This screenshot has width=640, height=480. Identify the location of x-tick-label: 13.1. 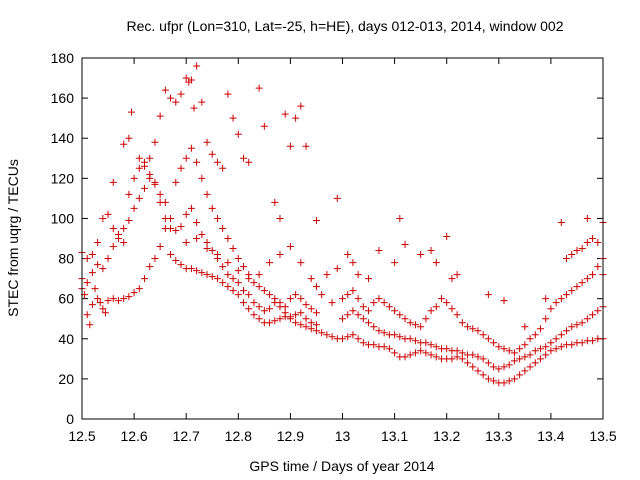
(394, 436).